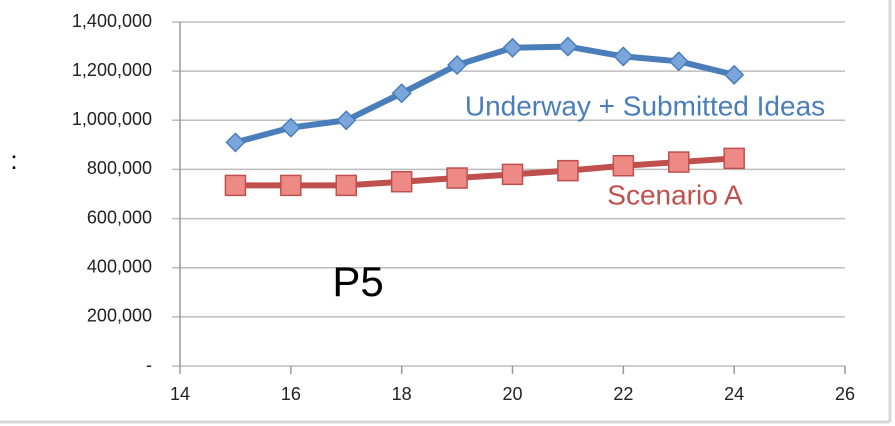 Image resolution: width=895 pixels, height=426 pixels. What do you see at coordinates (645, 105) in the screenshot?
I see `series-label: Underway + Submitted Ideas` at bounding box center [645, 105].